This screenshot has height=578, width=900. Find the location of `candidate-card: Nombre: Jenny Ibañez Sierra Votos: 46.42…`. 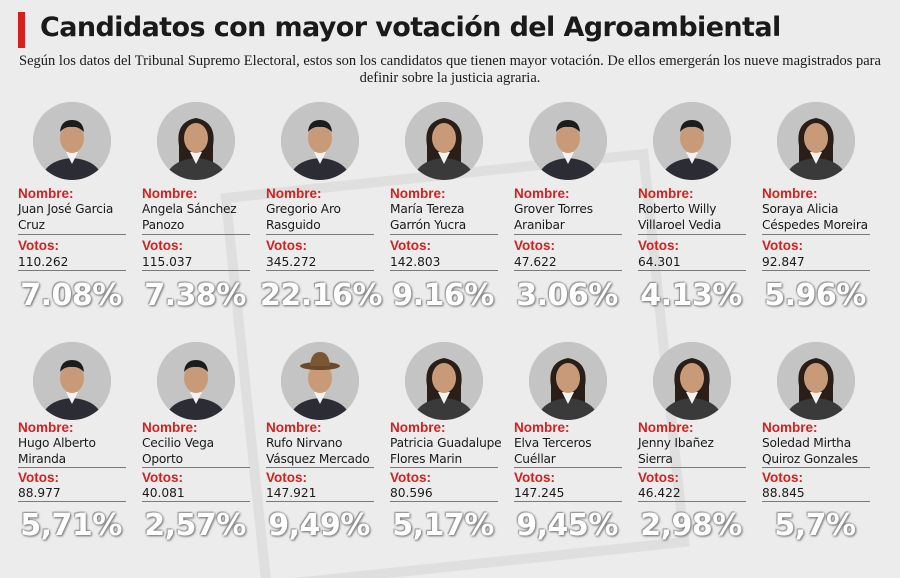

candidate-card: Nombre: Jenny Ibañez Sierra Votos: 46.42… is located at coordinates (694, 455).